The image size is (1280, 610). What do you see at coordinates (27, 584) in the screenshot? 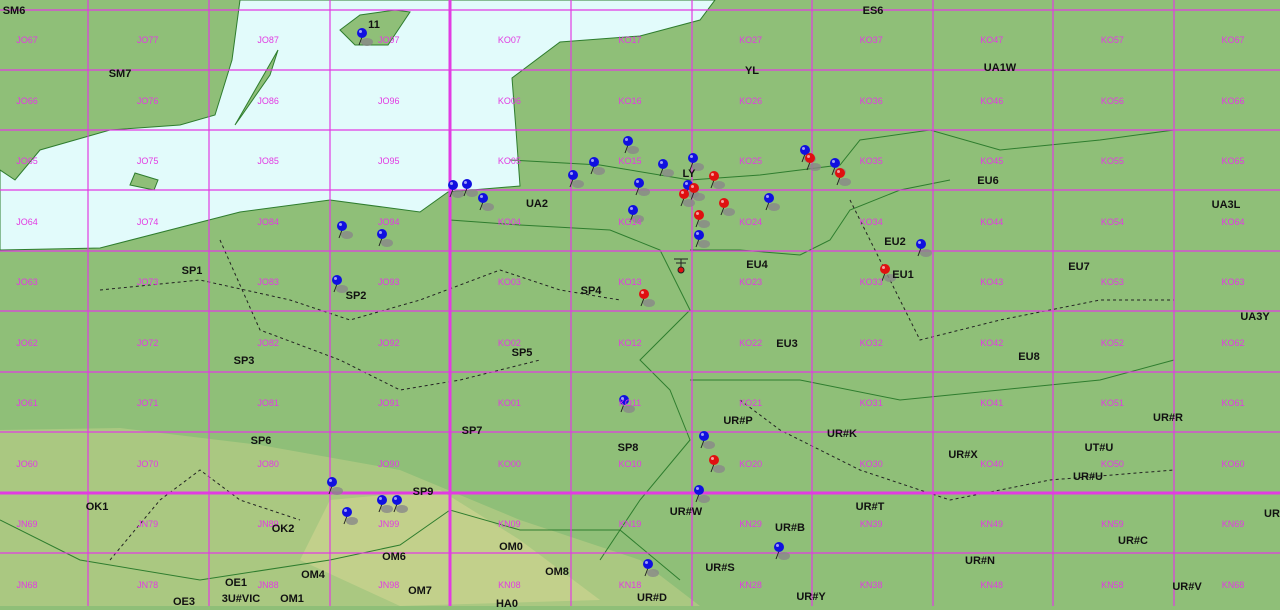
I see `grid-square-label: JN68` at bounding box center [27, 584].